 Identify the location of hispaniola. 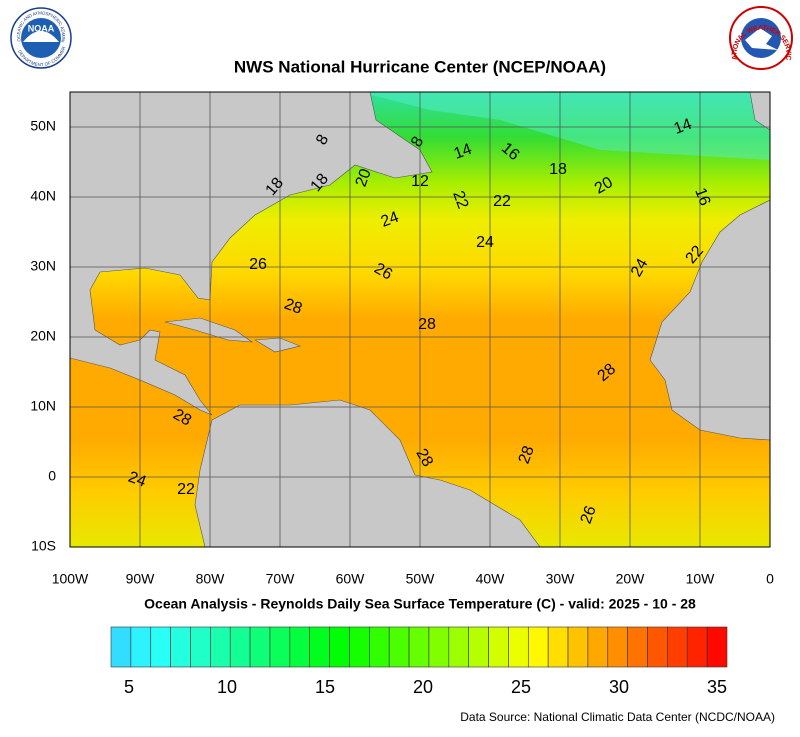
(277, 345).